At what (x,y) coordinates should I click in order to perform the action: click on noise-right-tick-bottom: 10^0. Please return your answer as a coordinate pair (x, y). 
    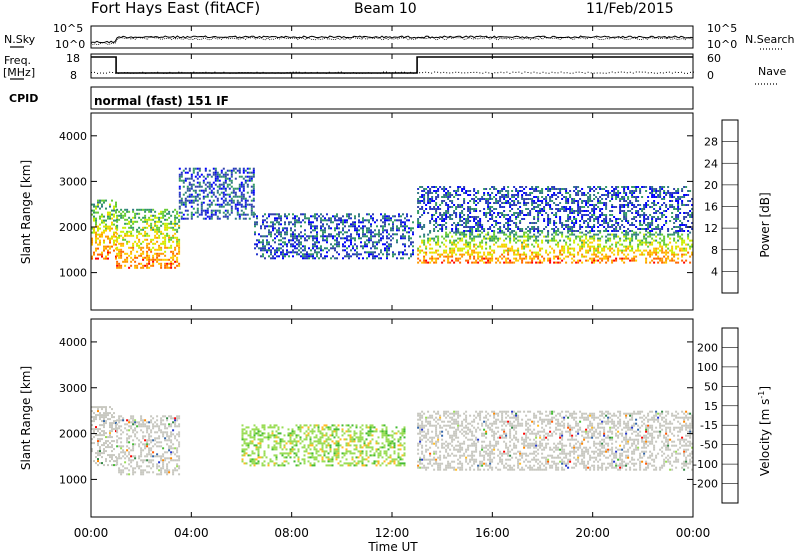
    Looking at the image, I should click on (722, 44).